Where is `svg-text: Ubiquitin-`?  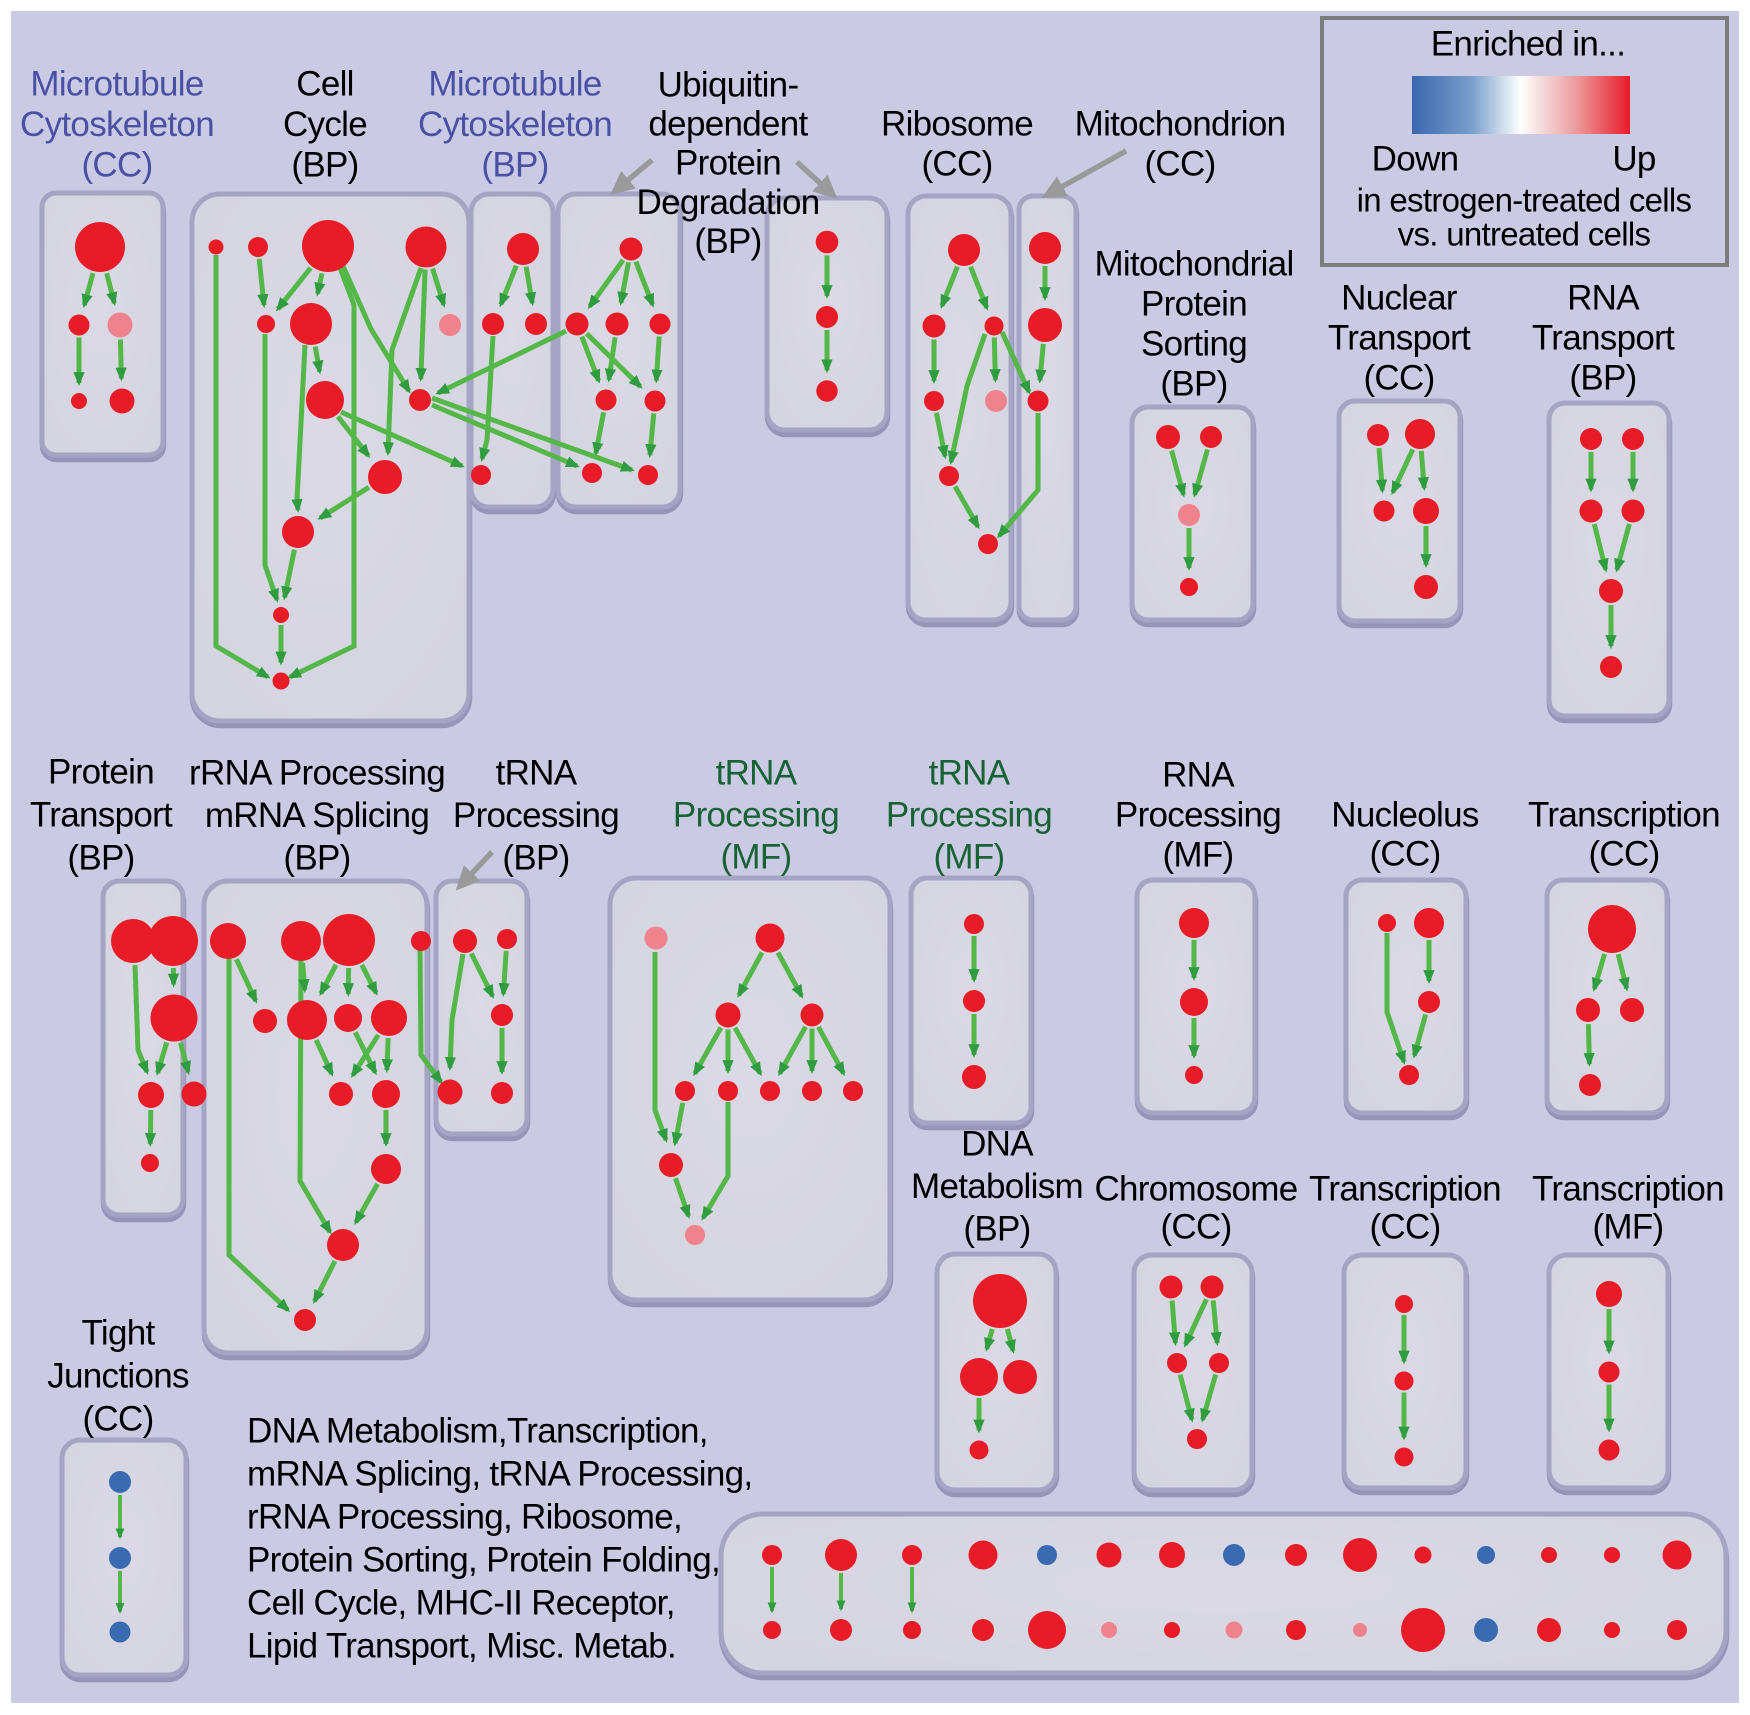 svg-text: Ubiquitin- is located at coordinates (728, 84).